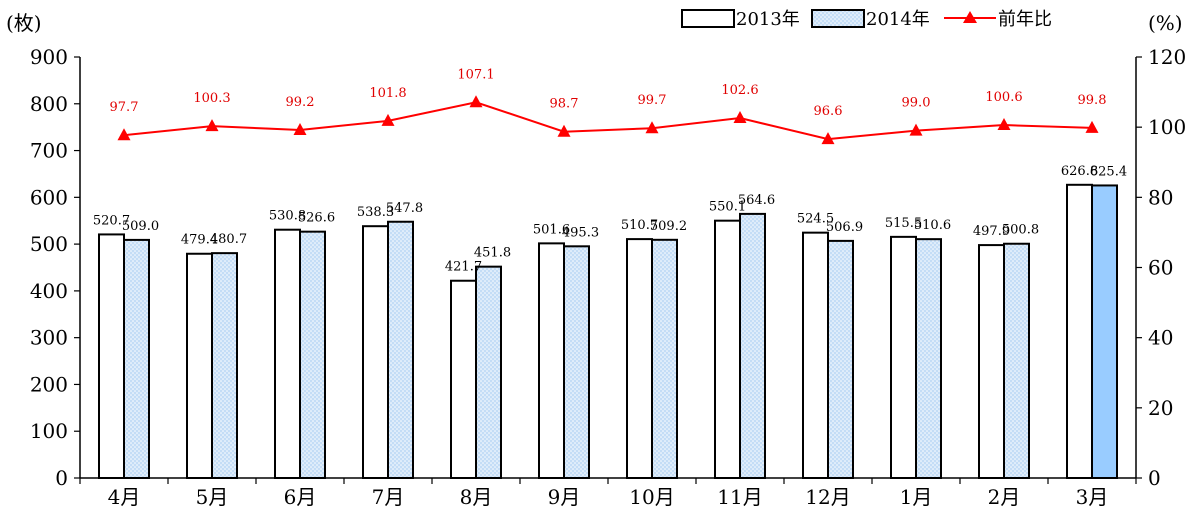  What do you see at coordinates (124, 497) in the screenshot?
I see `x-tick-label: 4月` at bounding box center [124, 497].